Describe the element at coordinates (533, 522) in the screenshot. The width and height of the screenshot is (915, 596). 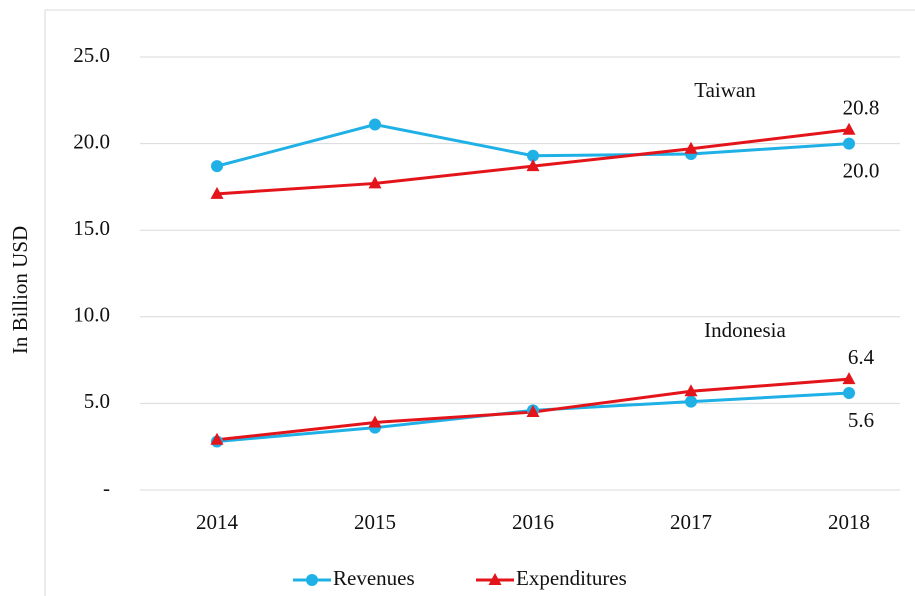
I see `x-tick-label: 2016` at that location.